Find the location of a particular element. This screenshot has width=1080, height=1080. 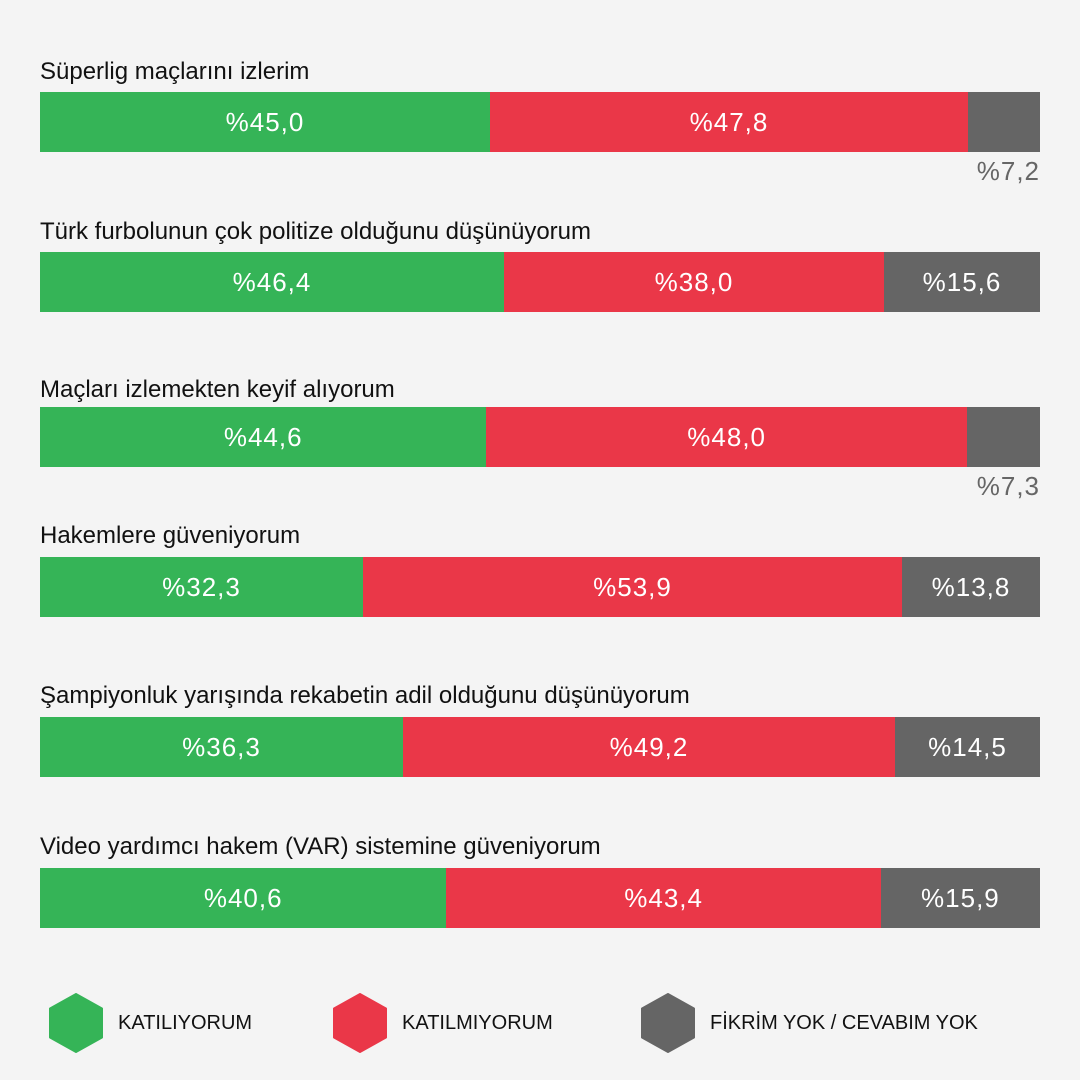

legend-item: FİKRİM YOK / CEVABIM YOK is located at coordinates (809, 1023).